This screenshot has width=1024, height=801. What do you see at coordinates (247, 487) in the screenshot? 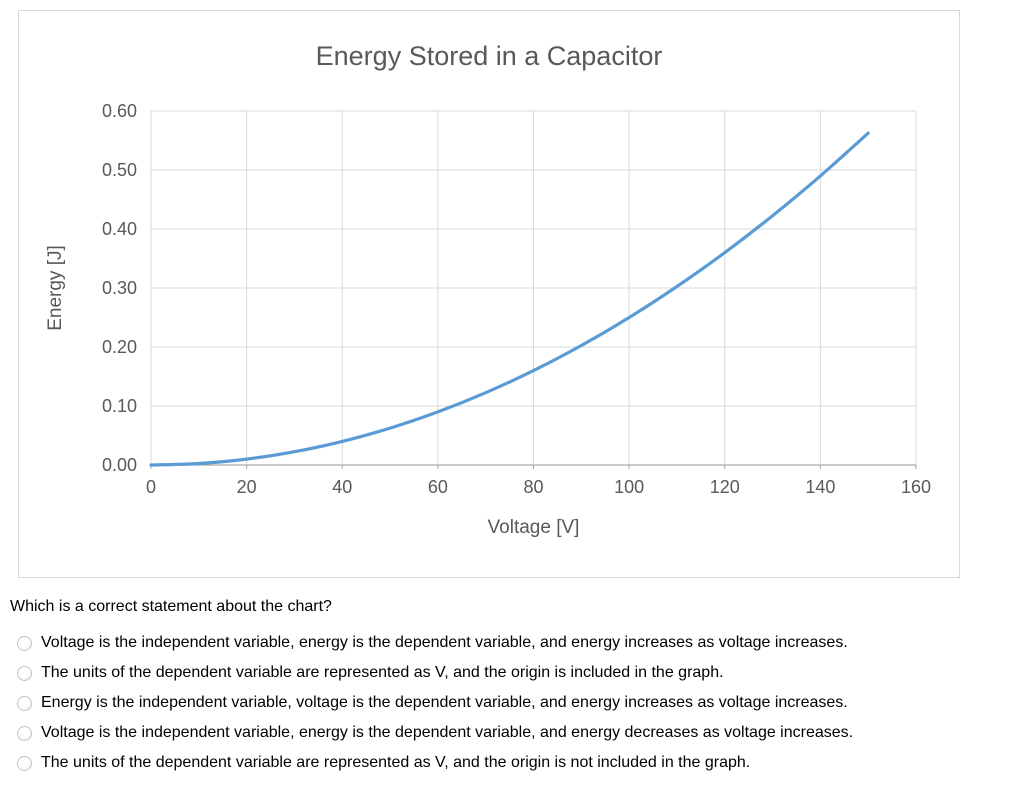
I see `x-tick-label: 20` at bounding box center [247, 487].